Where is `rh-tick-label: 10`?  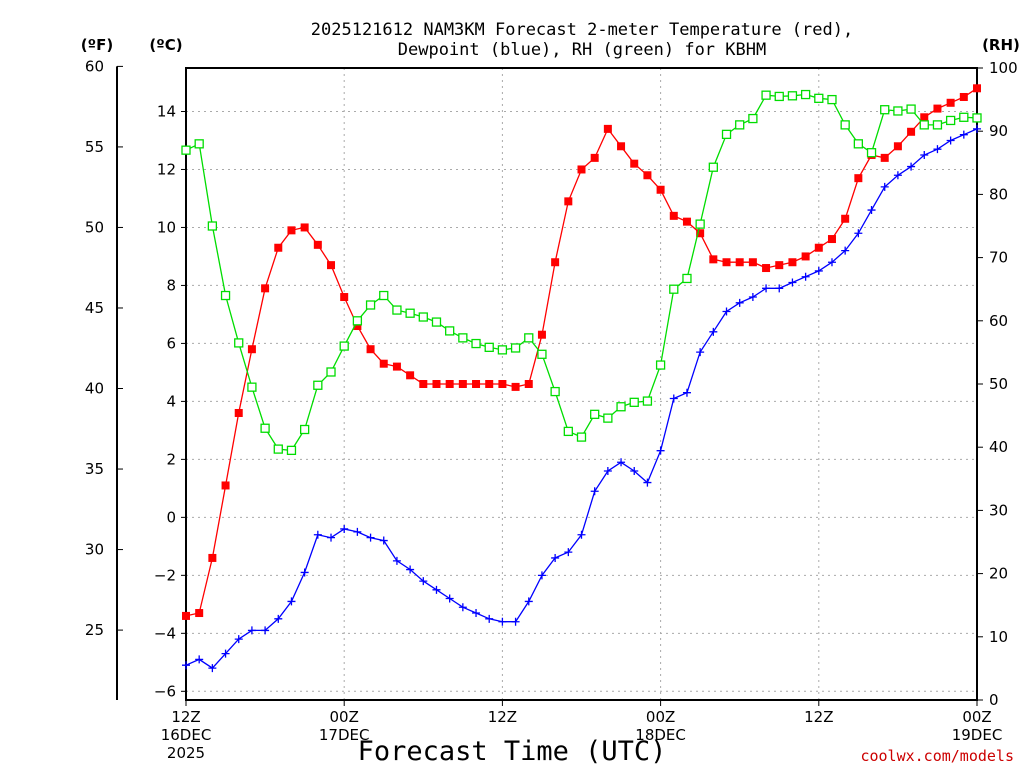
rh-tick-label: 10 is located at coordinates (998, 637).